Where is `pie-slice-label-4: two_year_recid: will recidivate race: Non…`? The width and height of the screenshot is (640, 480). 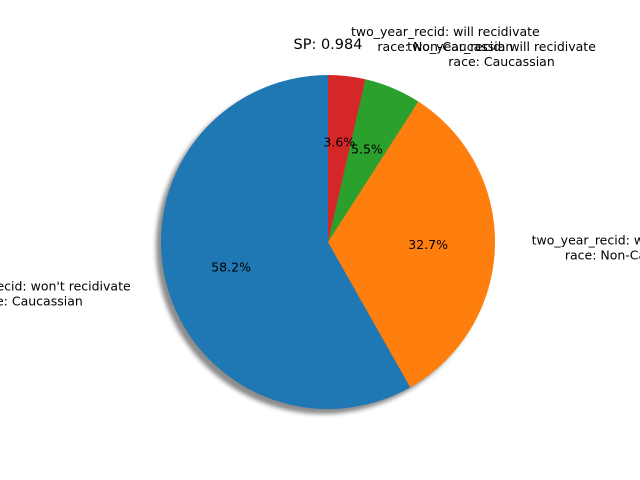 pie-slice-label-4: two_year_recid: will recidivate race: Non… is located at coordinates (445, 39).